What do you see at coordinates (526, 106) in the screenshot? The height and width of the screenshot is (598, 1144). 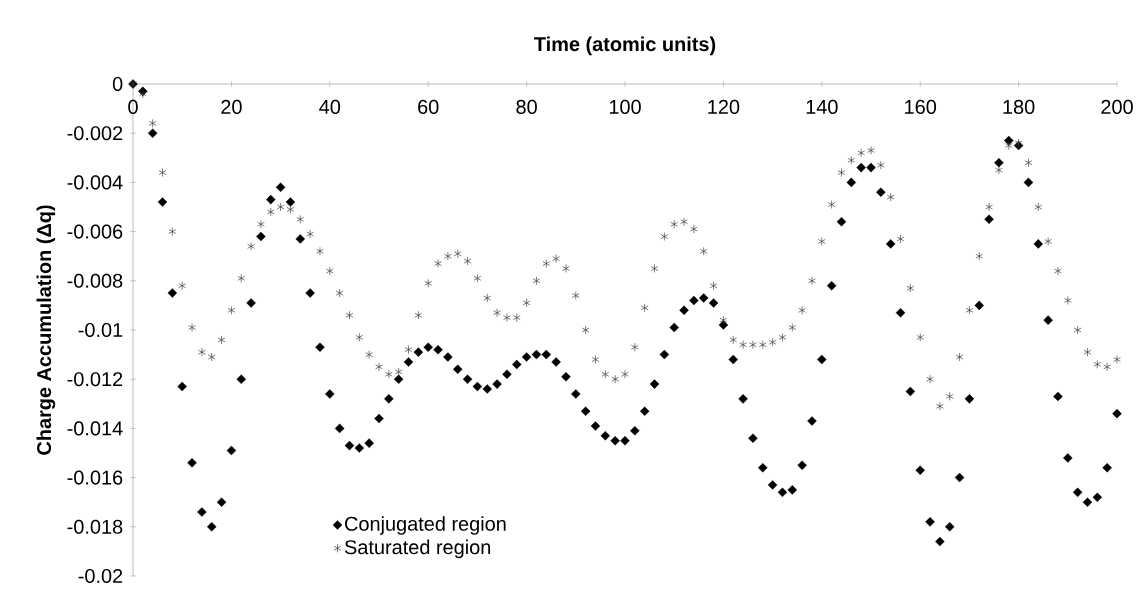 I see `x-tick-label: 80` at bounding box center [526, 106].